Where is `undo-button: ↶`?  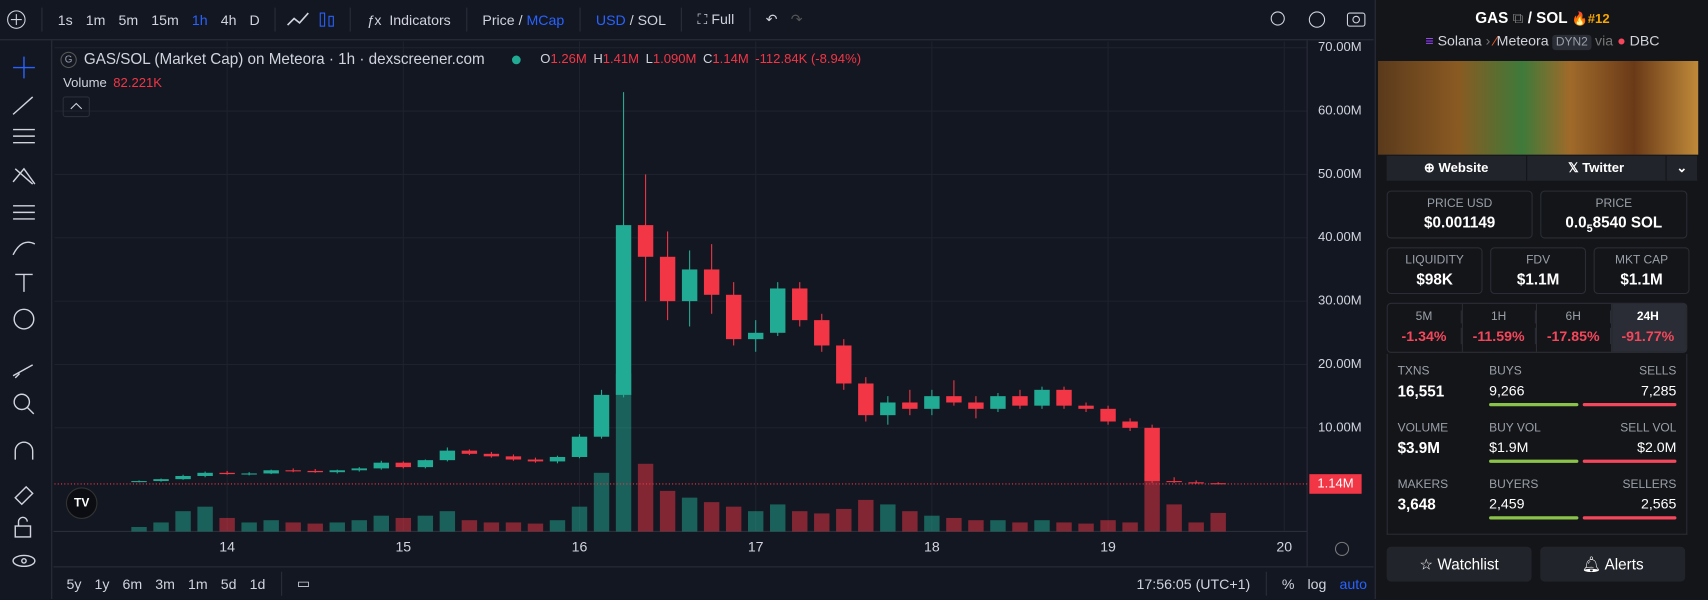 undo-button: ↶ is located at coordinates (771, 19).